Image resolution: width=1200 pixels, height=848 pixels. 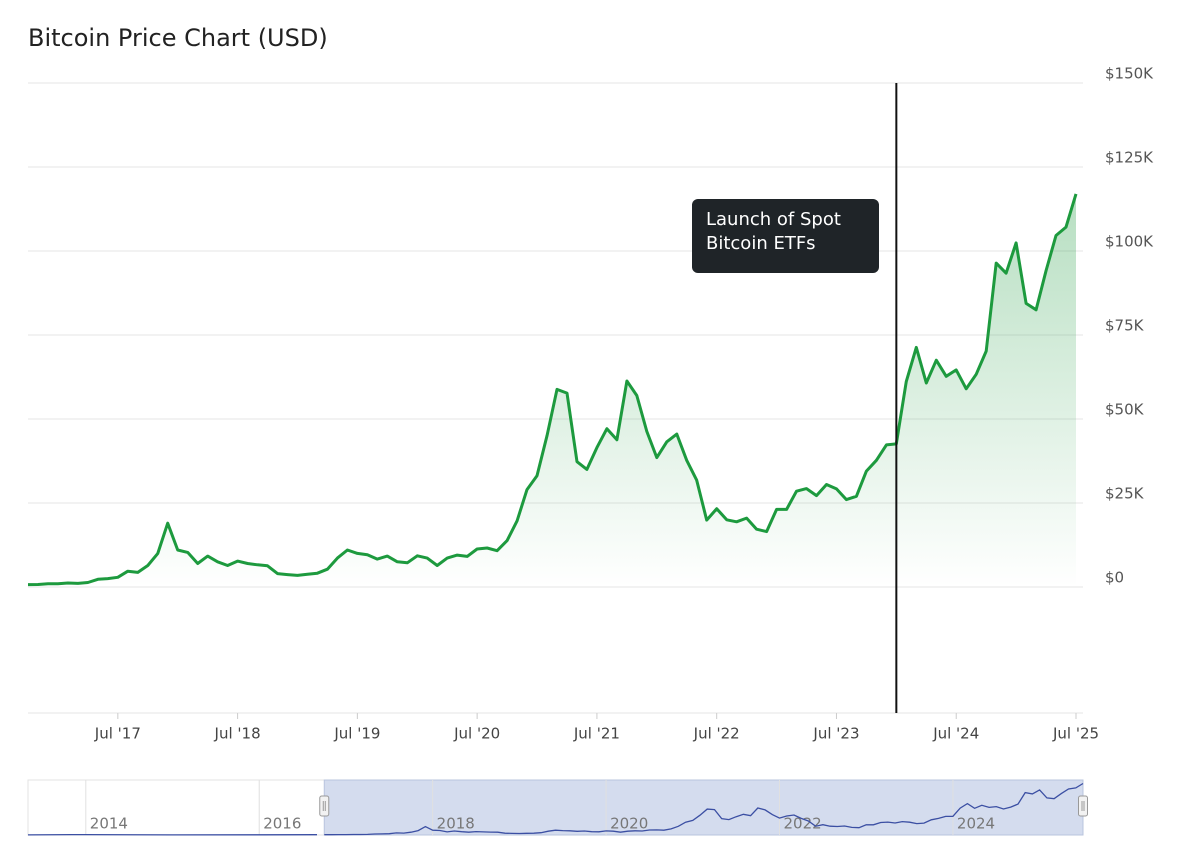 I want to click on x-tick-label: Jul '19, so click(x=356, y=734).